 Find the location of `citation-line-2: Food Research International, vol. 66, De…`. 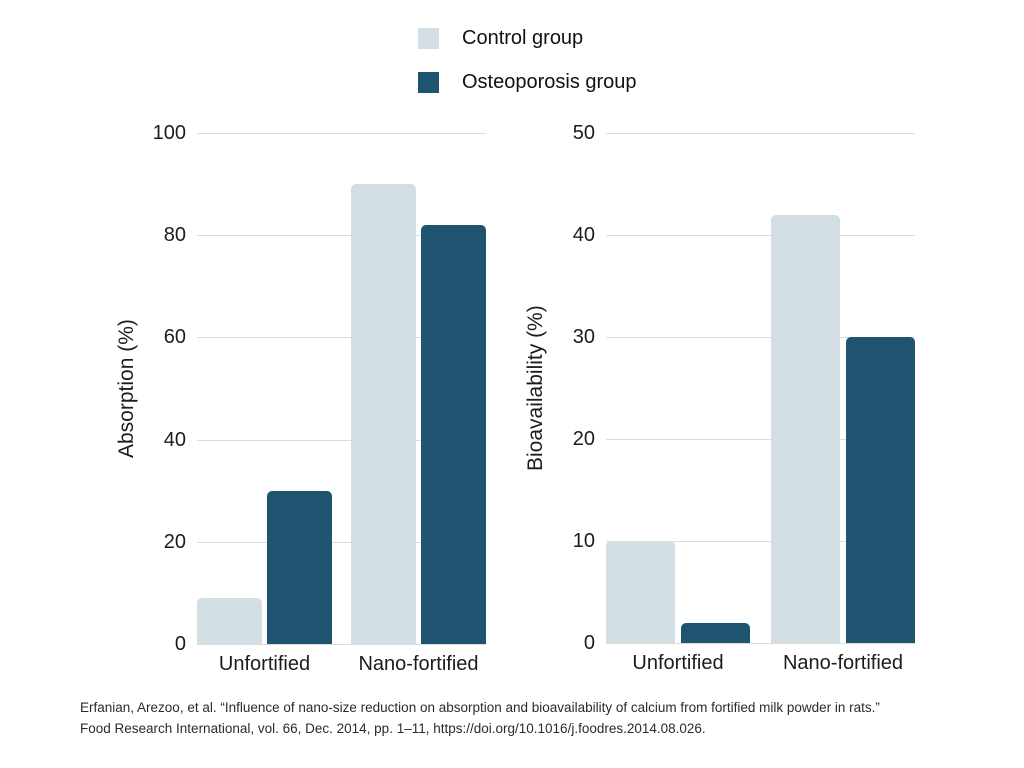

citation-line-2: Food Research International, vol. 66, De… is located at coordinates (393, 728).